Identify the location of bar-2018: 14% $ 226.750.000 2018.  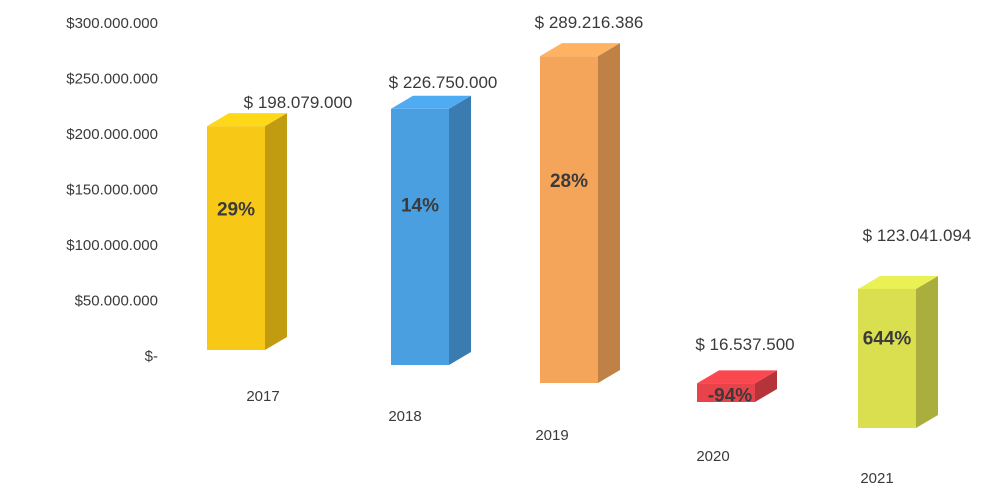
(442, 249).